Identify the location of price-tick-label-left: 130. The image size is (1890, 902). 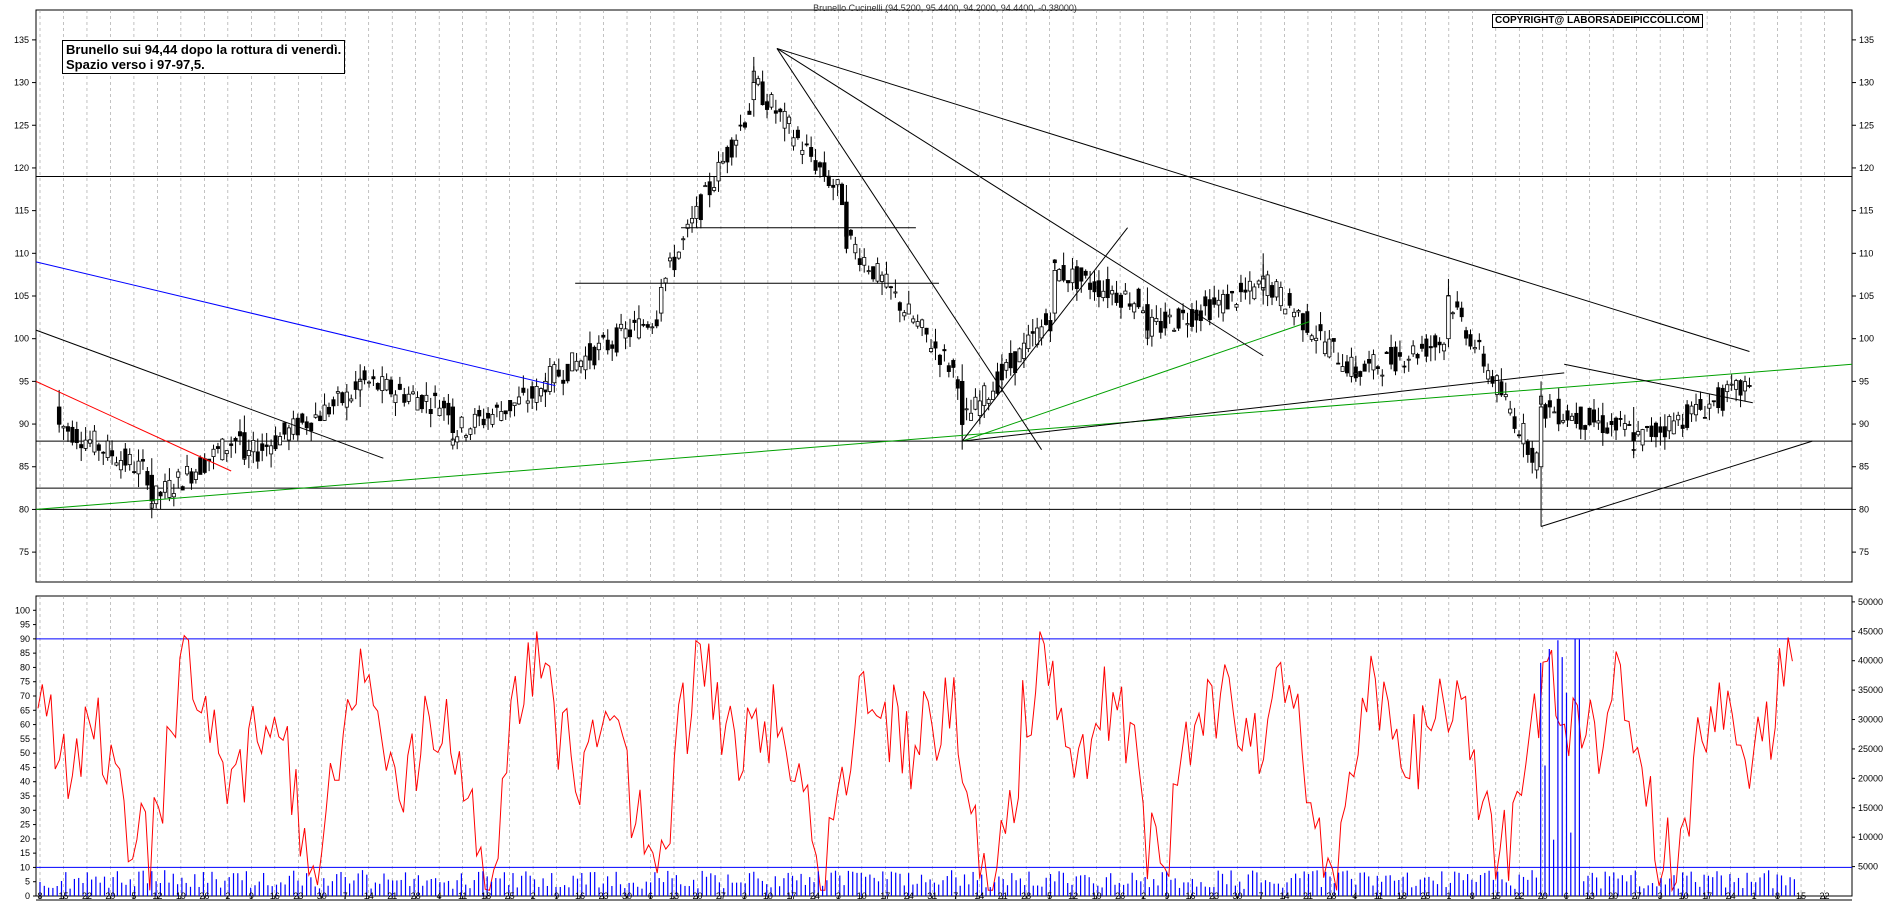
(21, 83).